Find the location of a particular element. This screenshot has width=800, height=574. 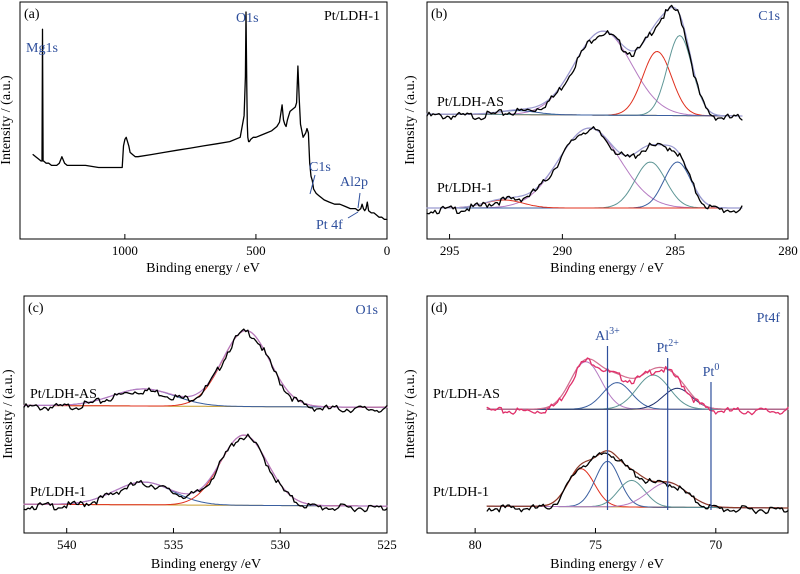

panel-a-label: (a) is located at coordinates (32, 14).